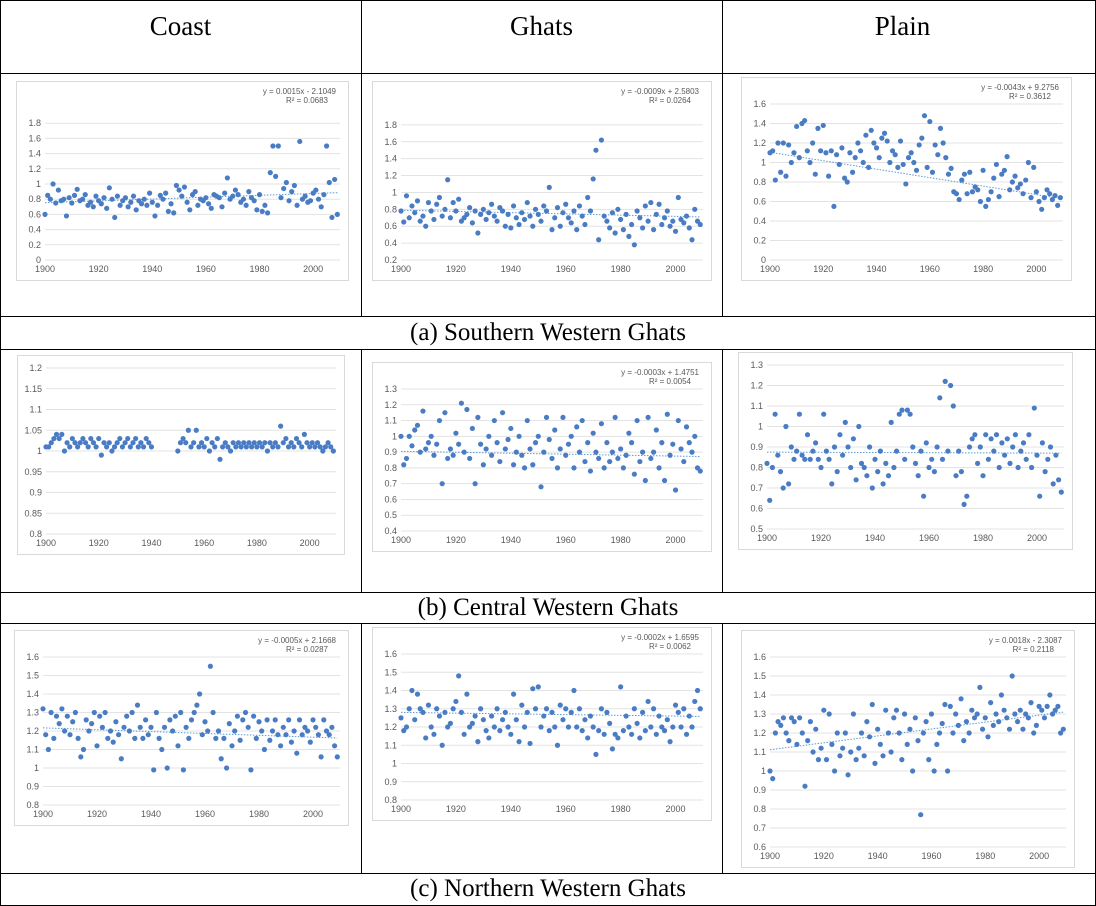  Describe the element at coordinates (759, 221) in the screenshot. I see `y-tick-label: 0.4` at that location.